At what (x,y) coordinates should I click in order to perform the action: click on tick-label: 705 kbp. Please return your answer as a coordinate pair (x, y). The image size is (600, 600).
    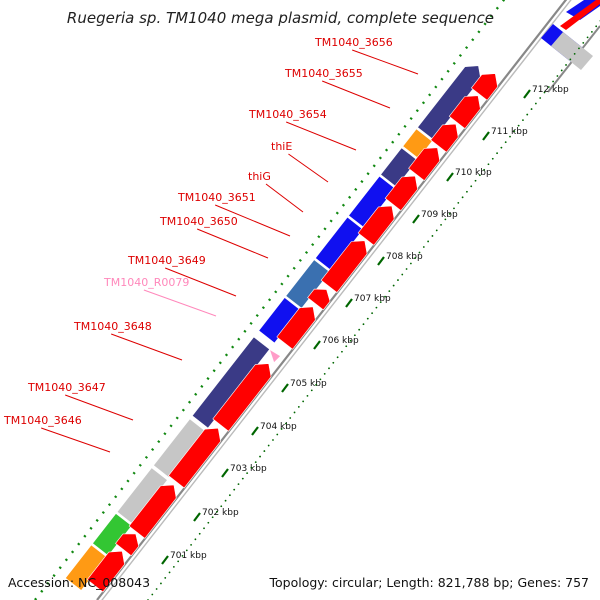
    Looking at the image, I should click on (308, 384).